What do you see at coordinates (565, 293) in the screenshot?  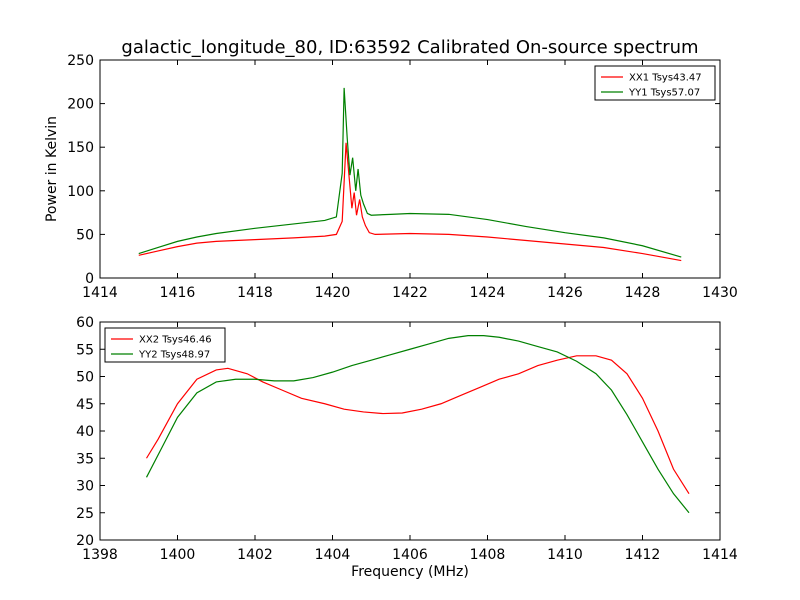 I see `top-x-tick-label: 1426` at bounding box center [565, 293].